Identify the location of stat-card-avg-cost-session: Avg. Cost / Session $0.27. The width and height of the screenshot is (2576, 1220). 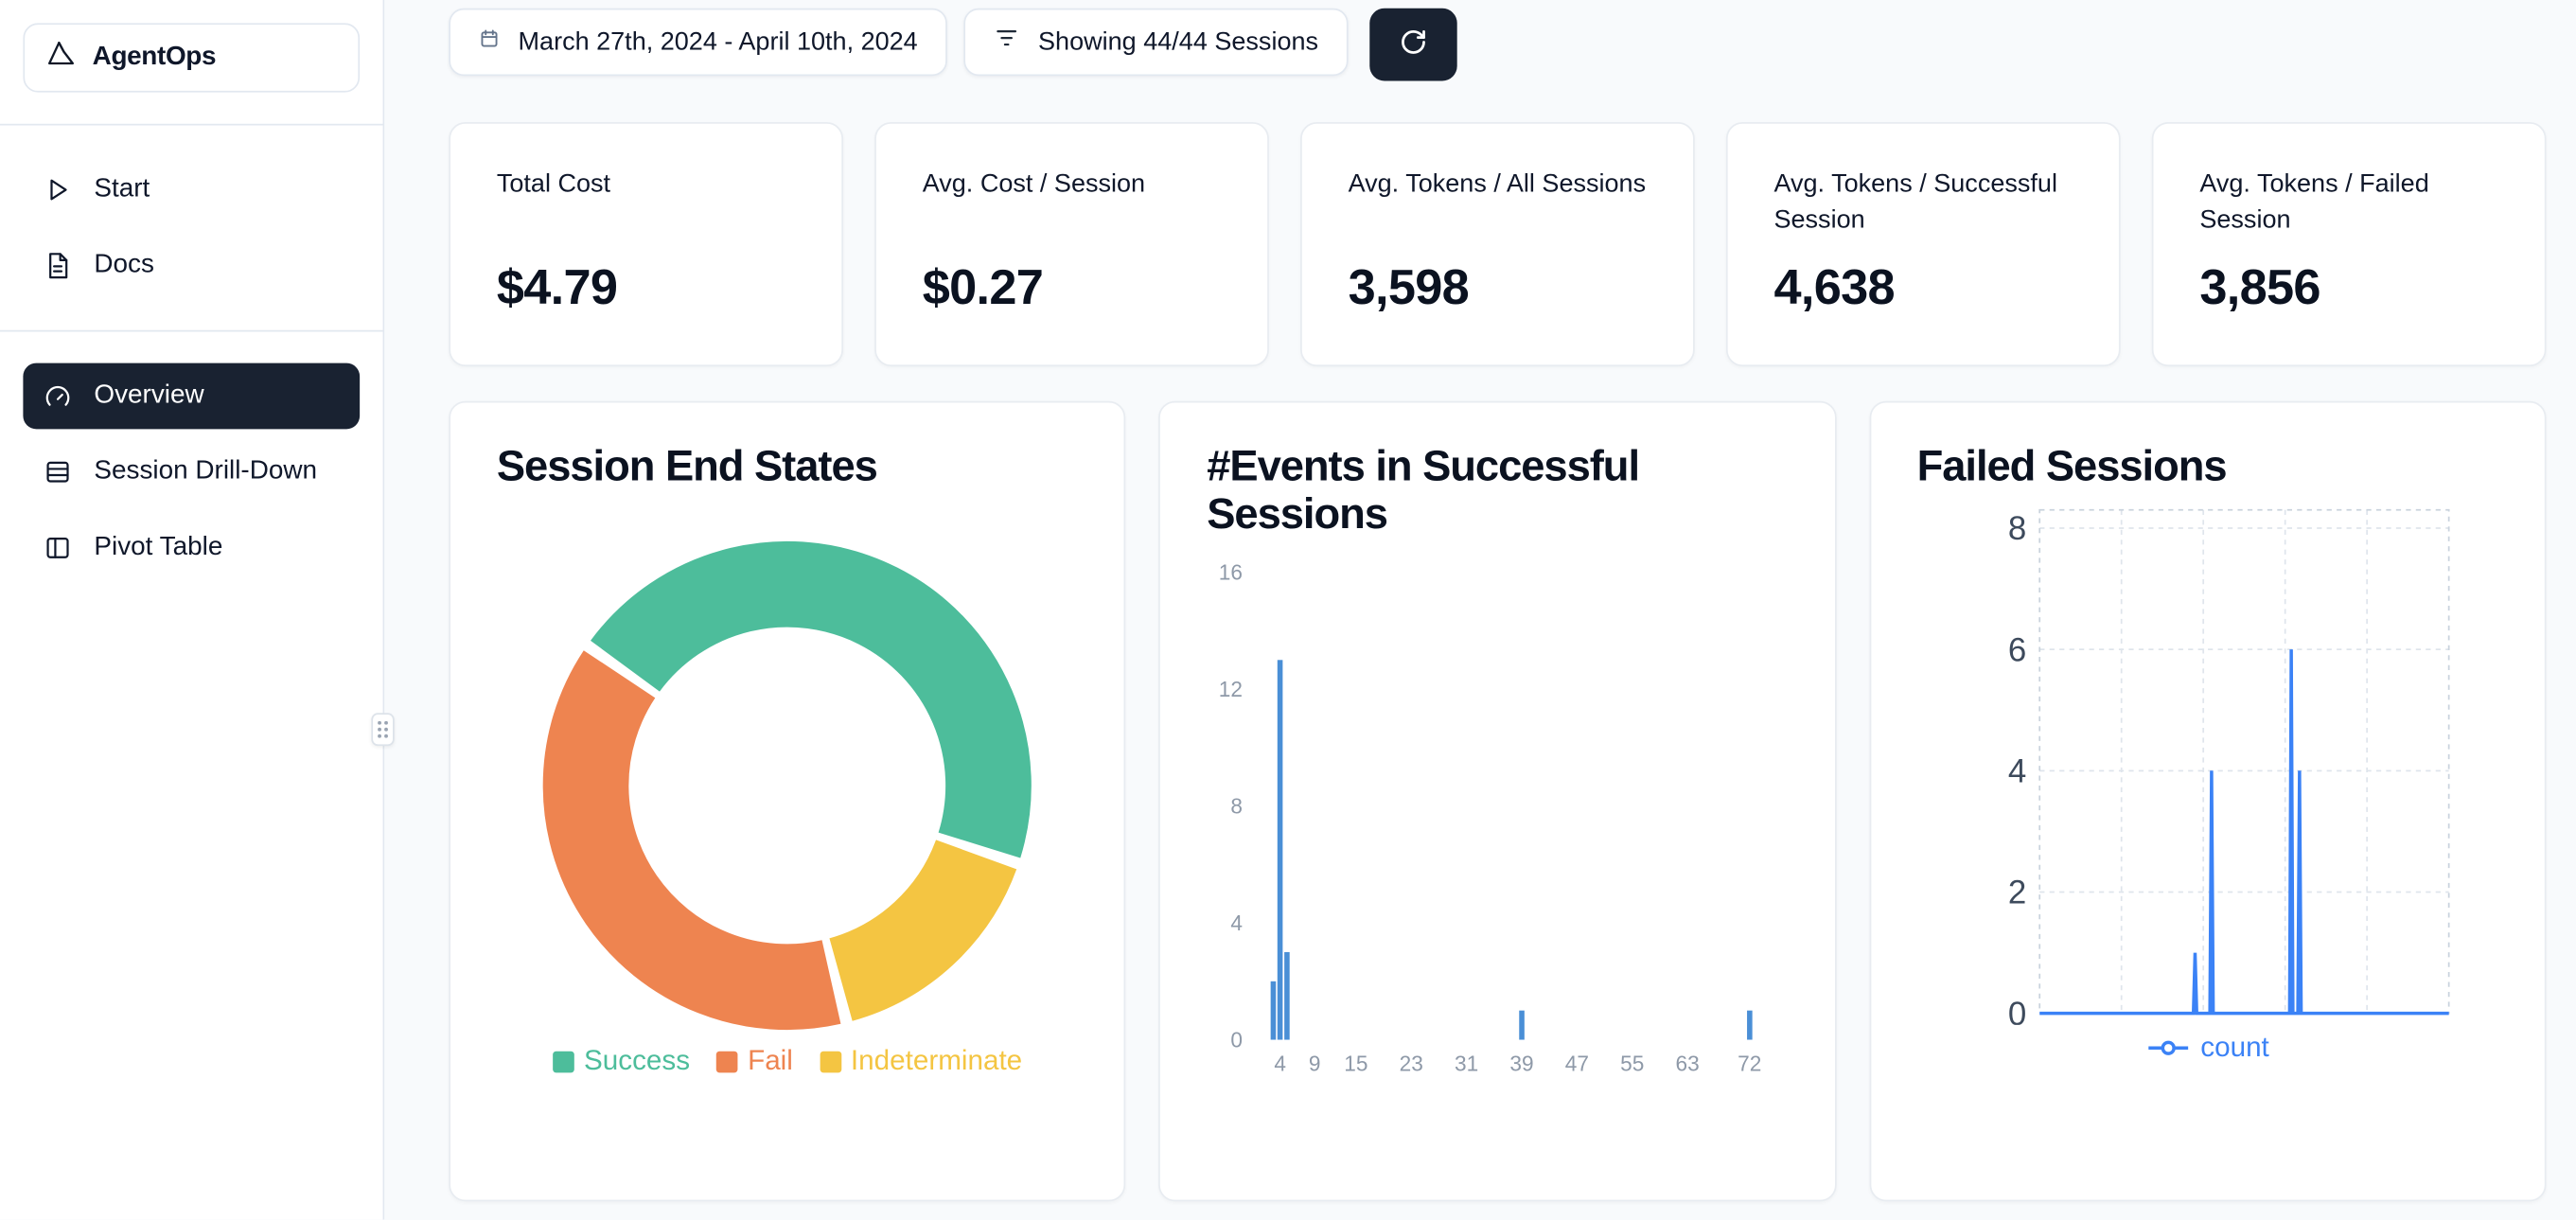
(1071, 244).